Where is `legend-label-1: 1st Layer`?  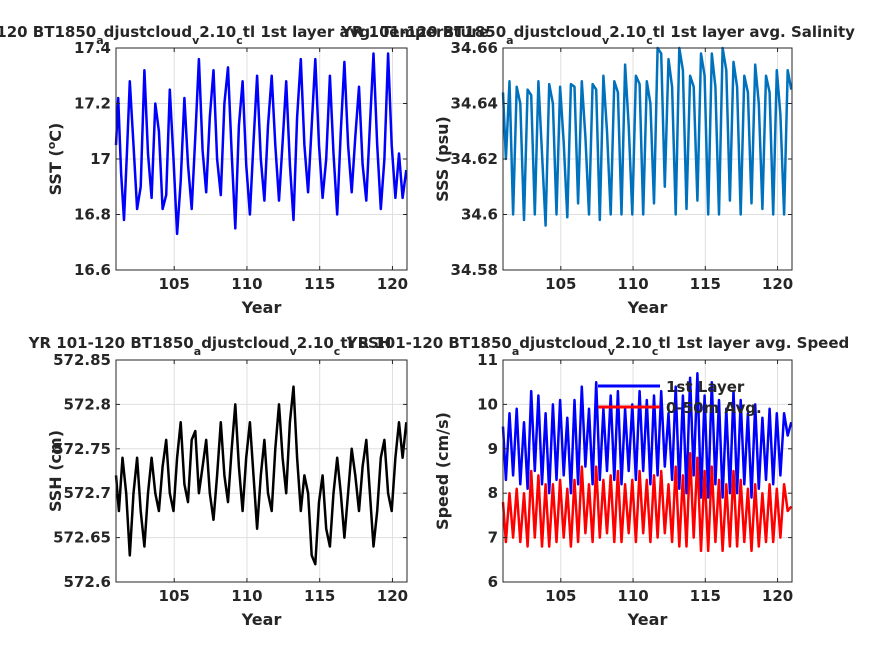 legend-label-1: 1st Layer is located at coordinates (705, 387).